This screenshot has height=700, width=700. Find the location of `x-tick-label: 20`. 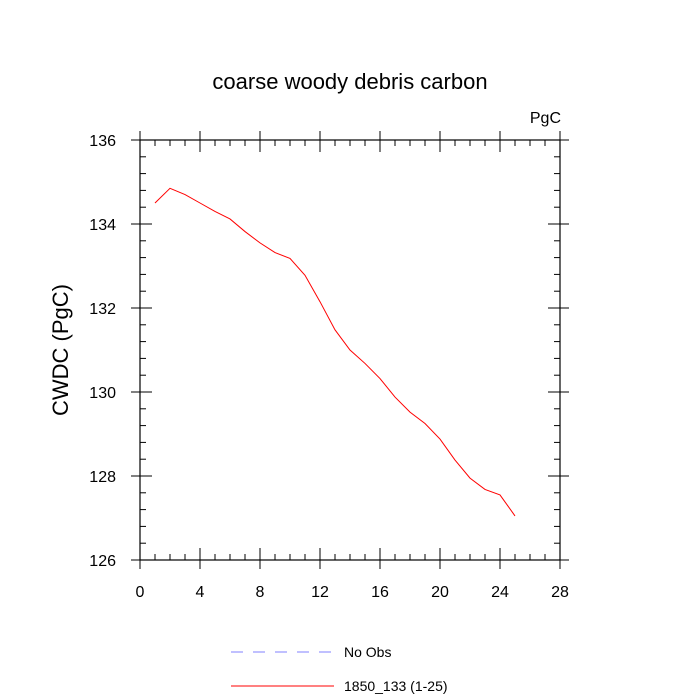

x-tick-label: 20 is located at coordinates (440, 592).